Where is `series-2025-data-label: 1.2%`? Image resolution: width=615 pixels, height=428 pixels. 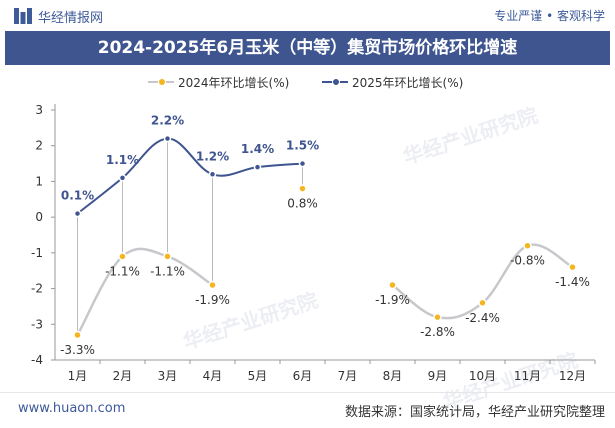
series-2025-data-label: 1.2% is located at coordinates (212, 156).